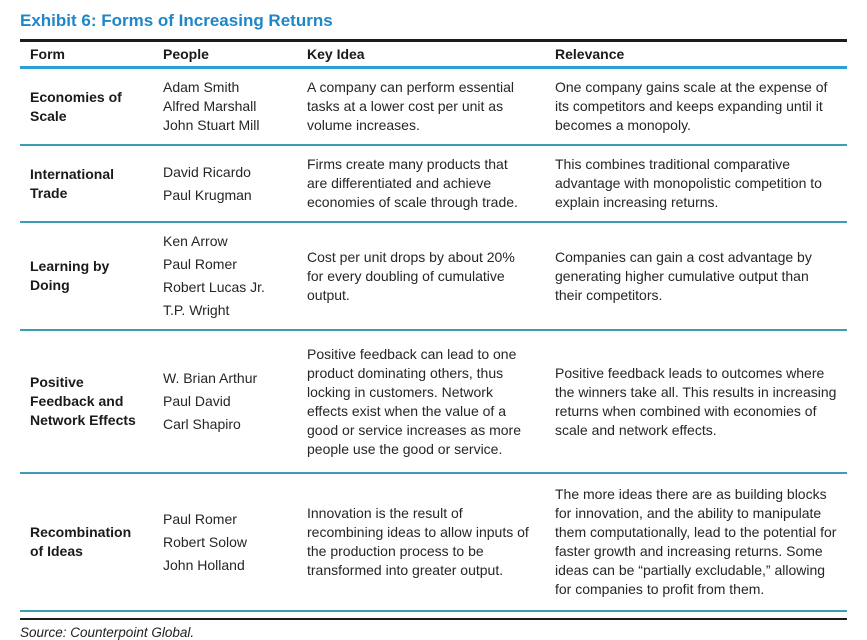 The height and width of the screenshot is (640, 867). I want to click on person-name: Ken Arrow, so click(195, 241).